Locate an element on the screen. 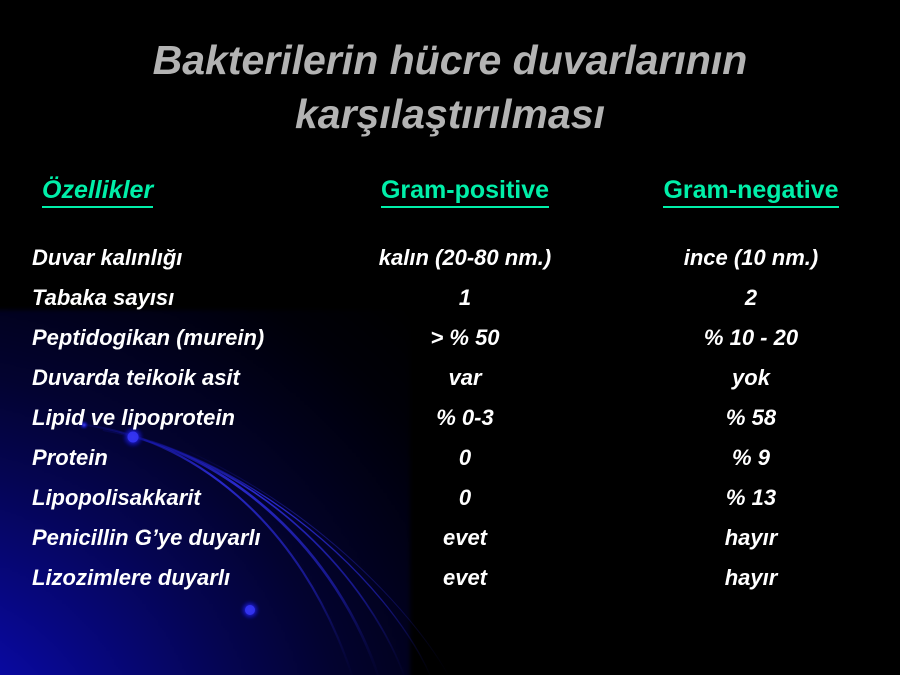  feature-label: Lipid ve lipoprotein is located at coordinates (133, 417).